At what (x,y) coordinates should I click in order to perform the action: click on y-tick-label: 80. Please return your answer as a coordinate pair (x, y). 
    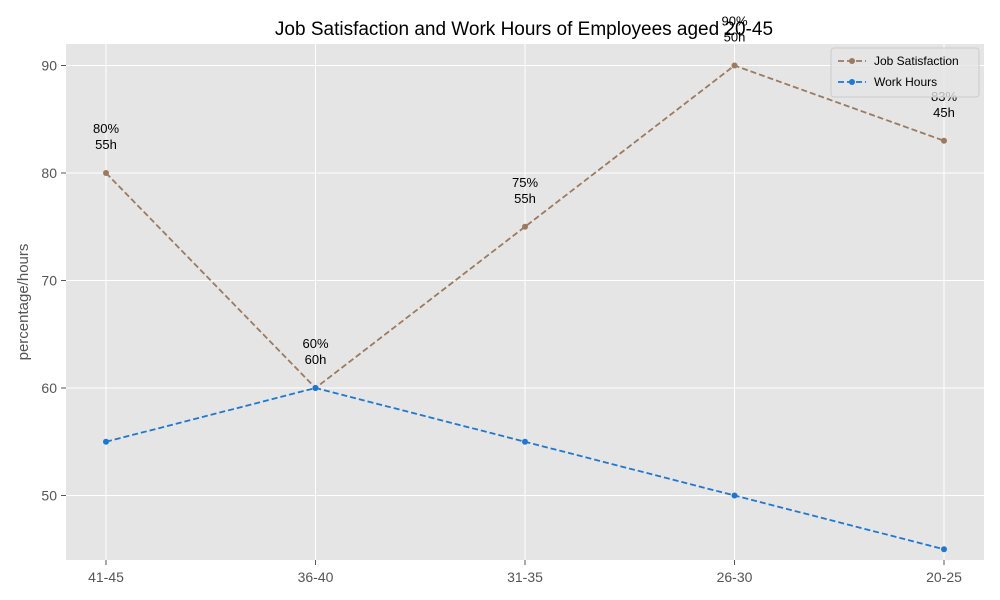
    Looking at the image, I should click on (49, 173).